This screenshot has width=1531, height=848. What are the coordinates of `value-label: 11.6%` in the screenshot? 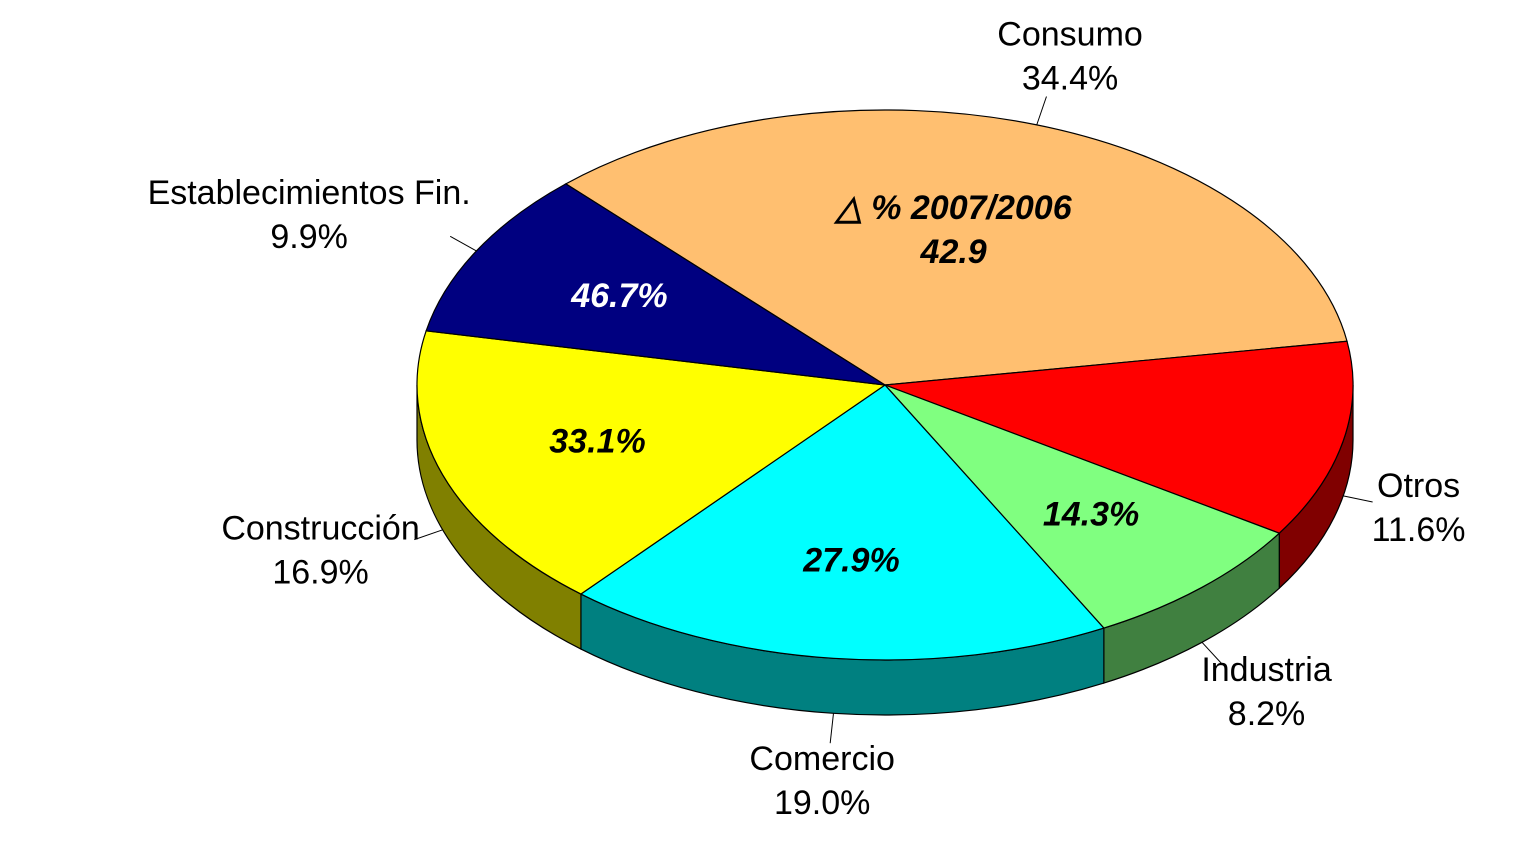 It's located at (1419, 530).